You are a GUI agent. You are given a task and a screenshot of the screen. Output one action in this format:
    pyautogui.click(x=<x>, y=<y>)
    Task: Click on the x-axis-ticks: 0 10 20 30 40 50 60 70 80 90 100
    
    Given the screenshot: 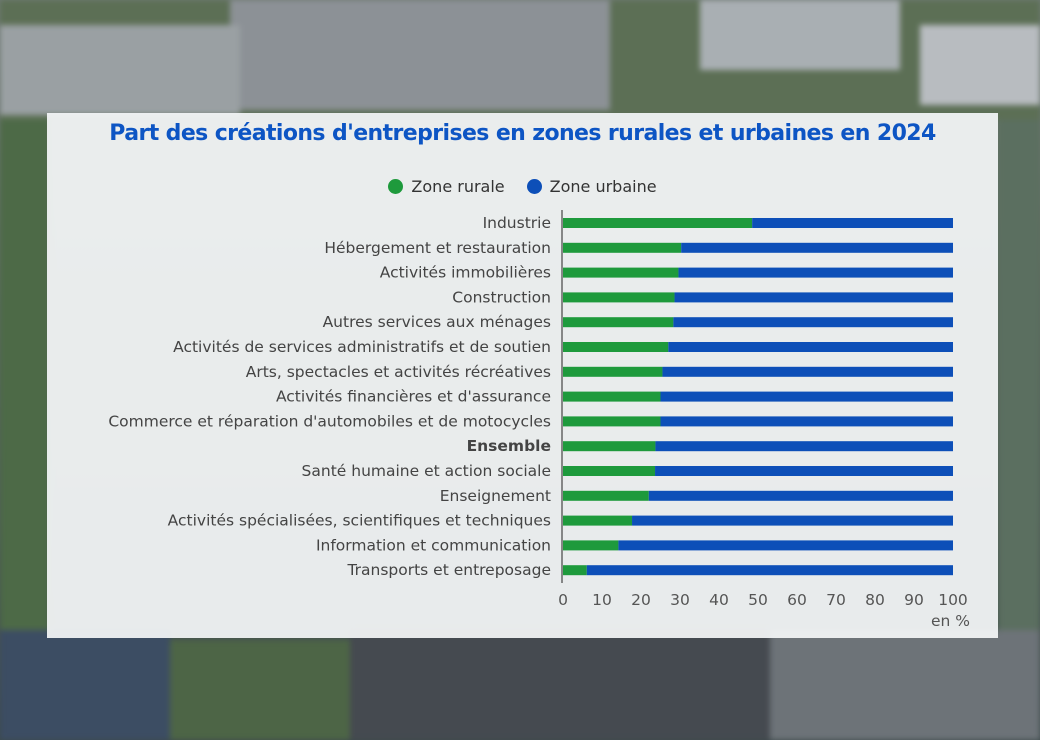 What is the action you would take?
    pyautogui.click(x=763, y=600)
    